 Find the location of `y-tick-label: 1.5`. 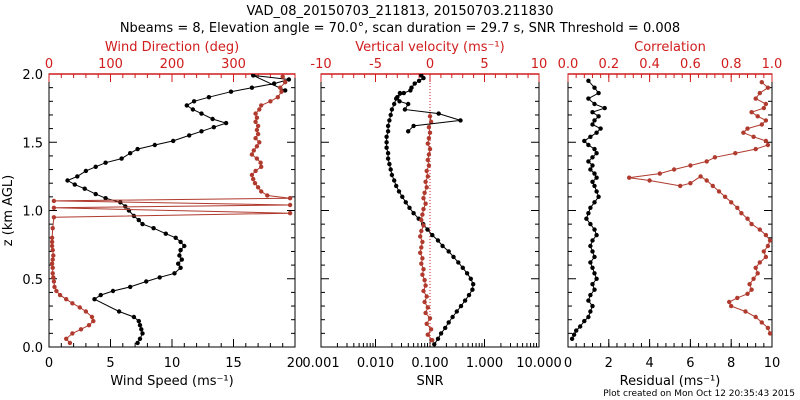

y-tick-label: 1.5 is located at coordinates (32, 143).